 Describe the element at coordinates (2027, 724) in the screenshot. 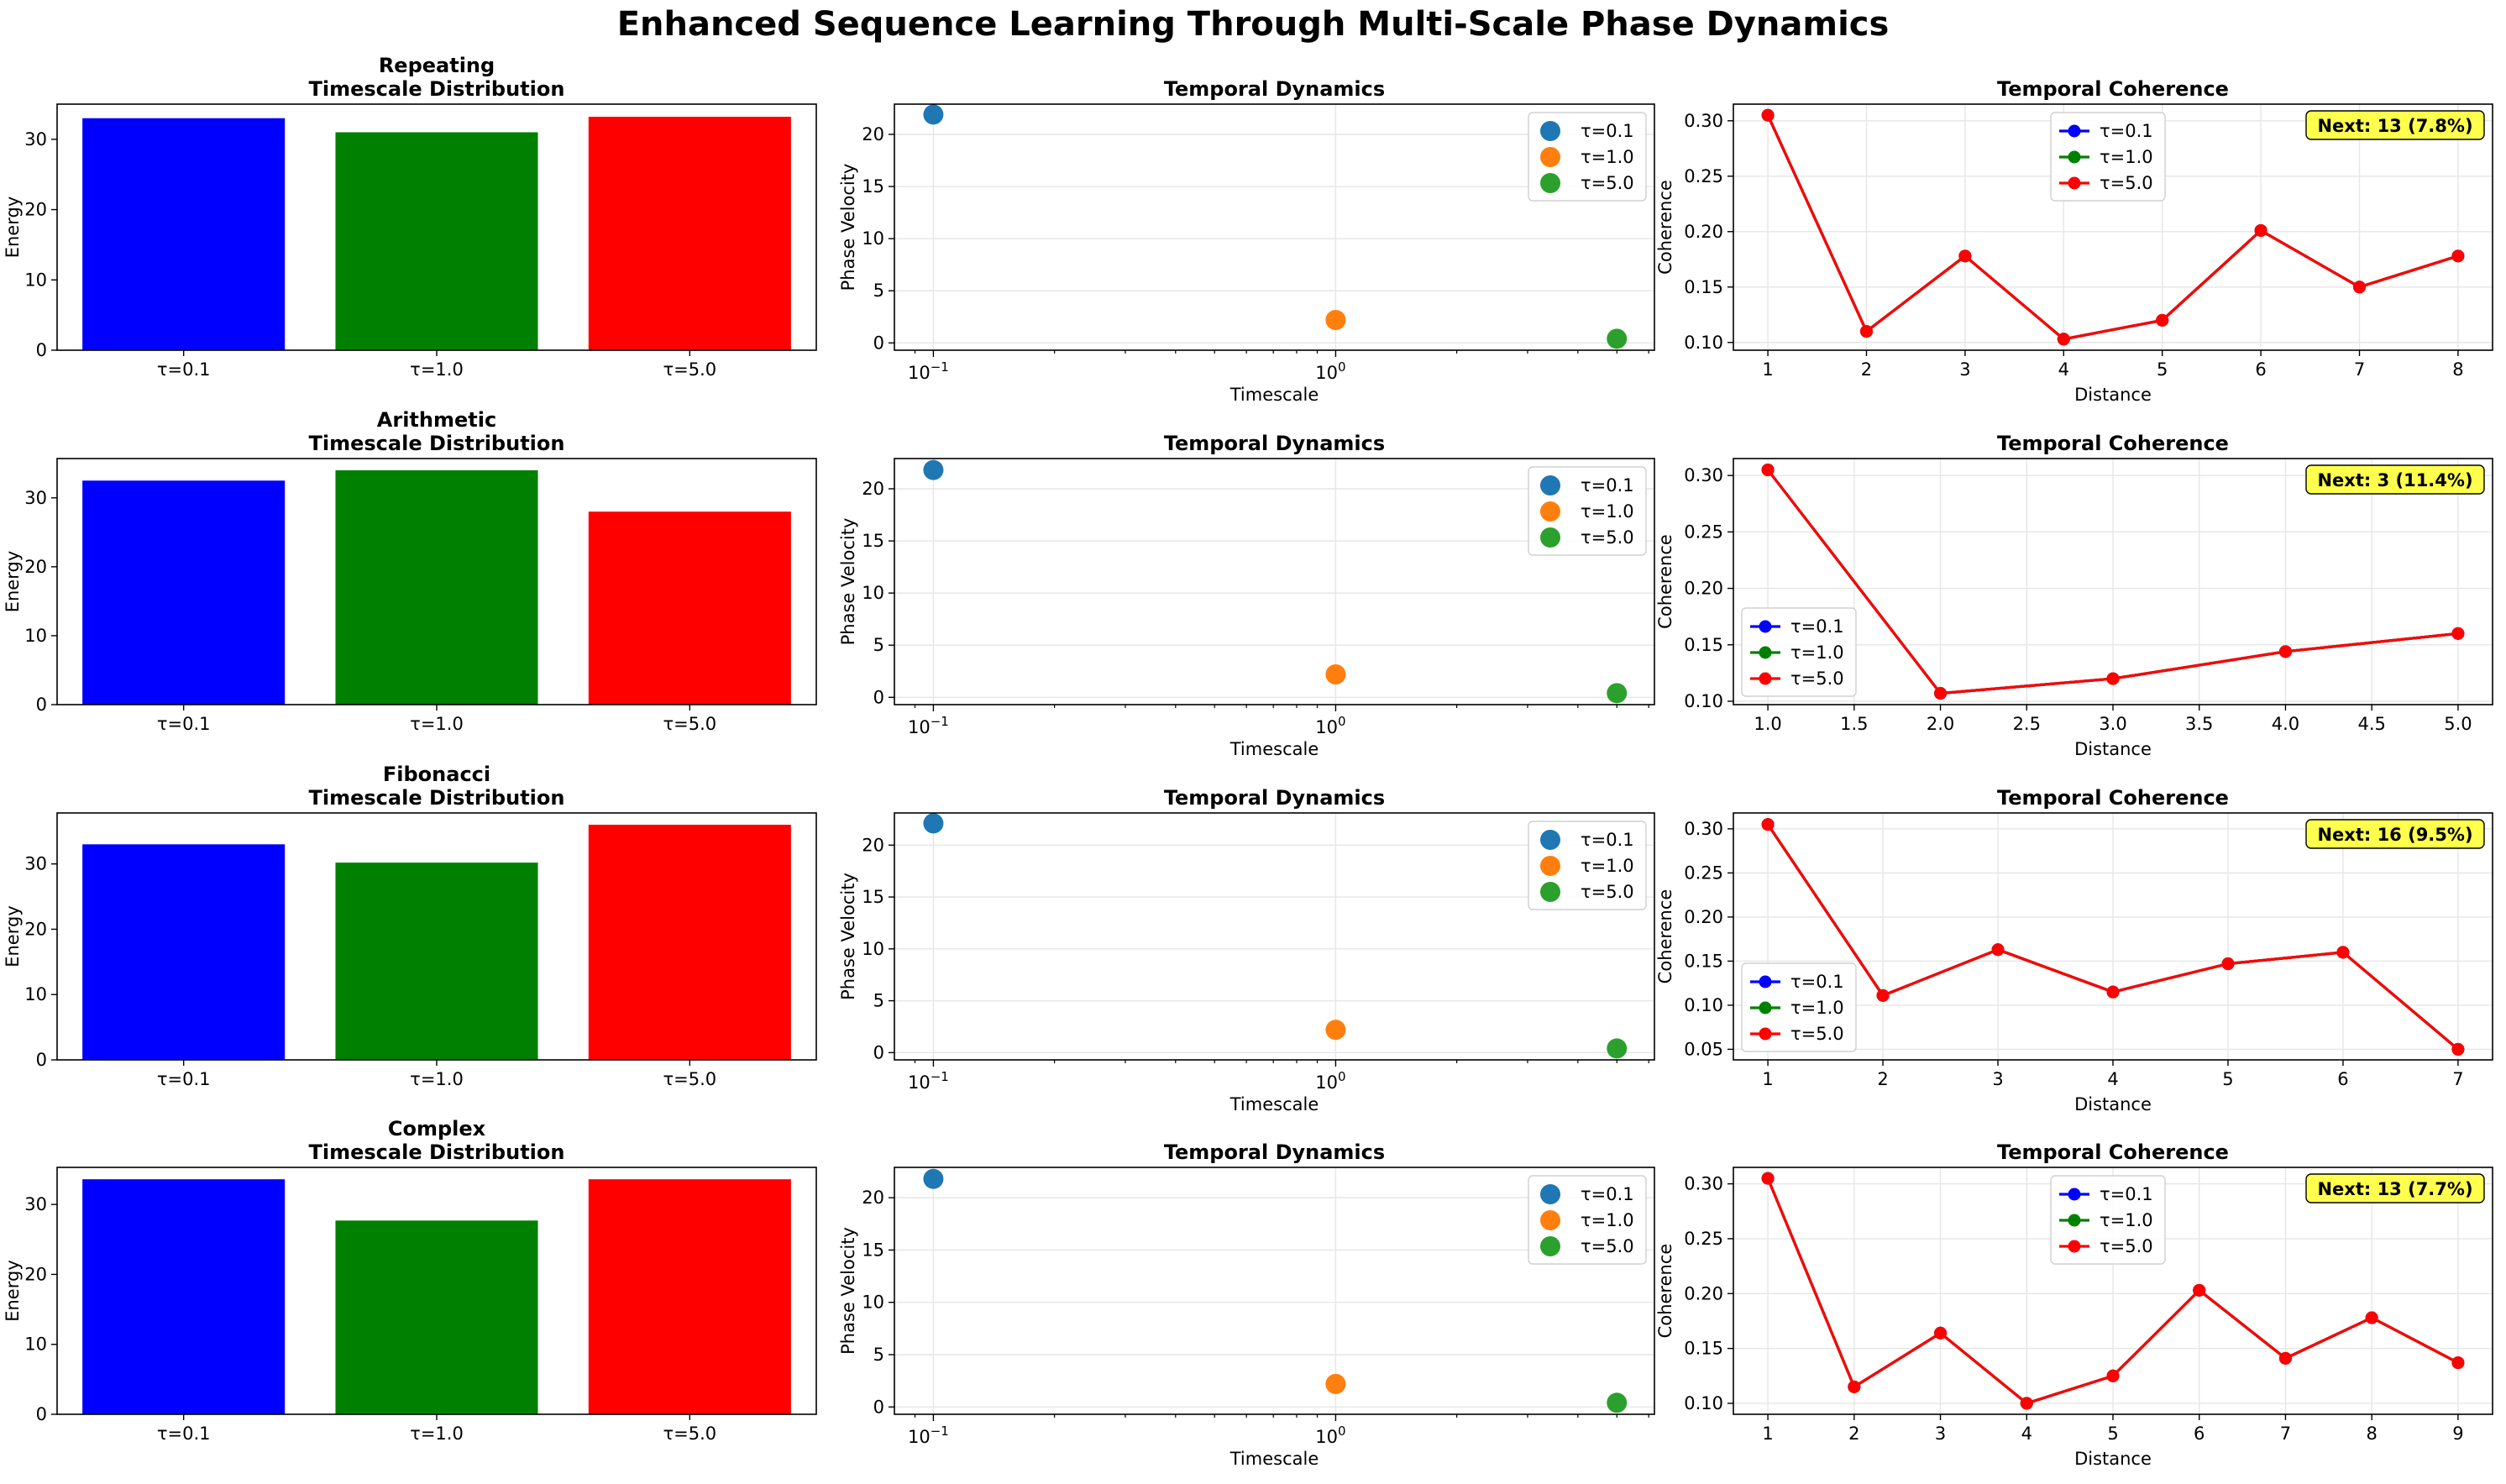

I see `x-tick-label: 2.5` at that location.